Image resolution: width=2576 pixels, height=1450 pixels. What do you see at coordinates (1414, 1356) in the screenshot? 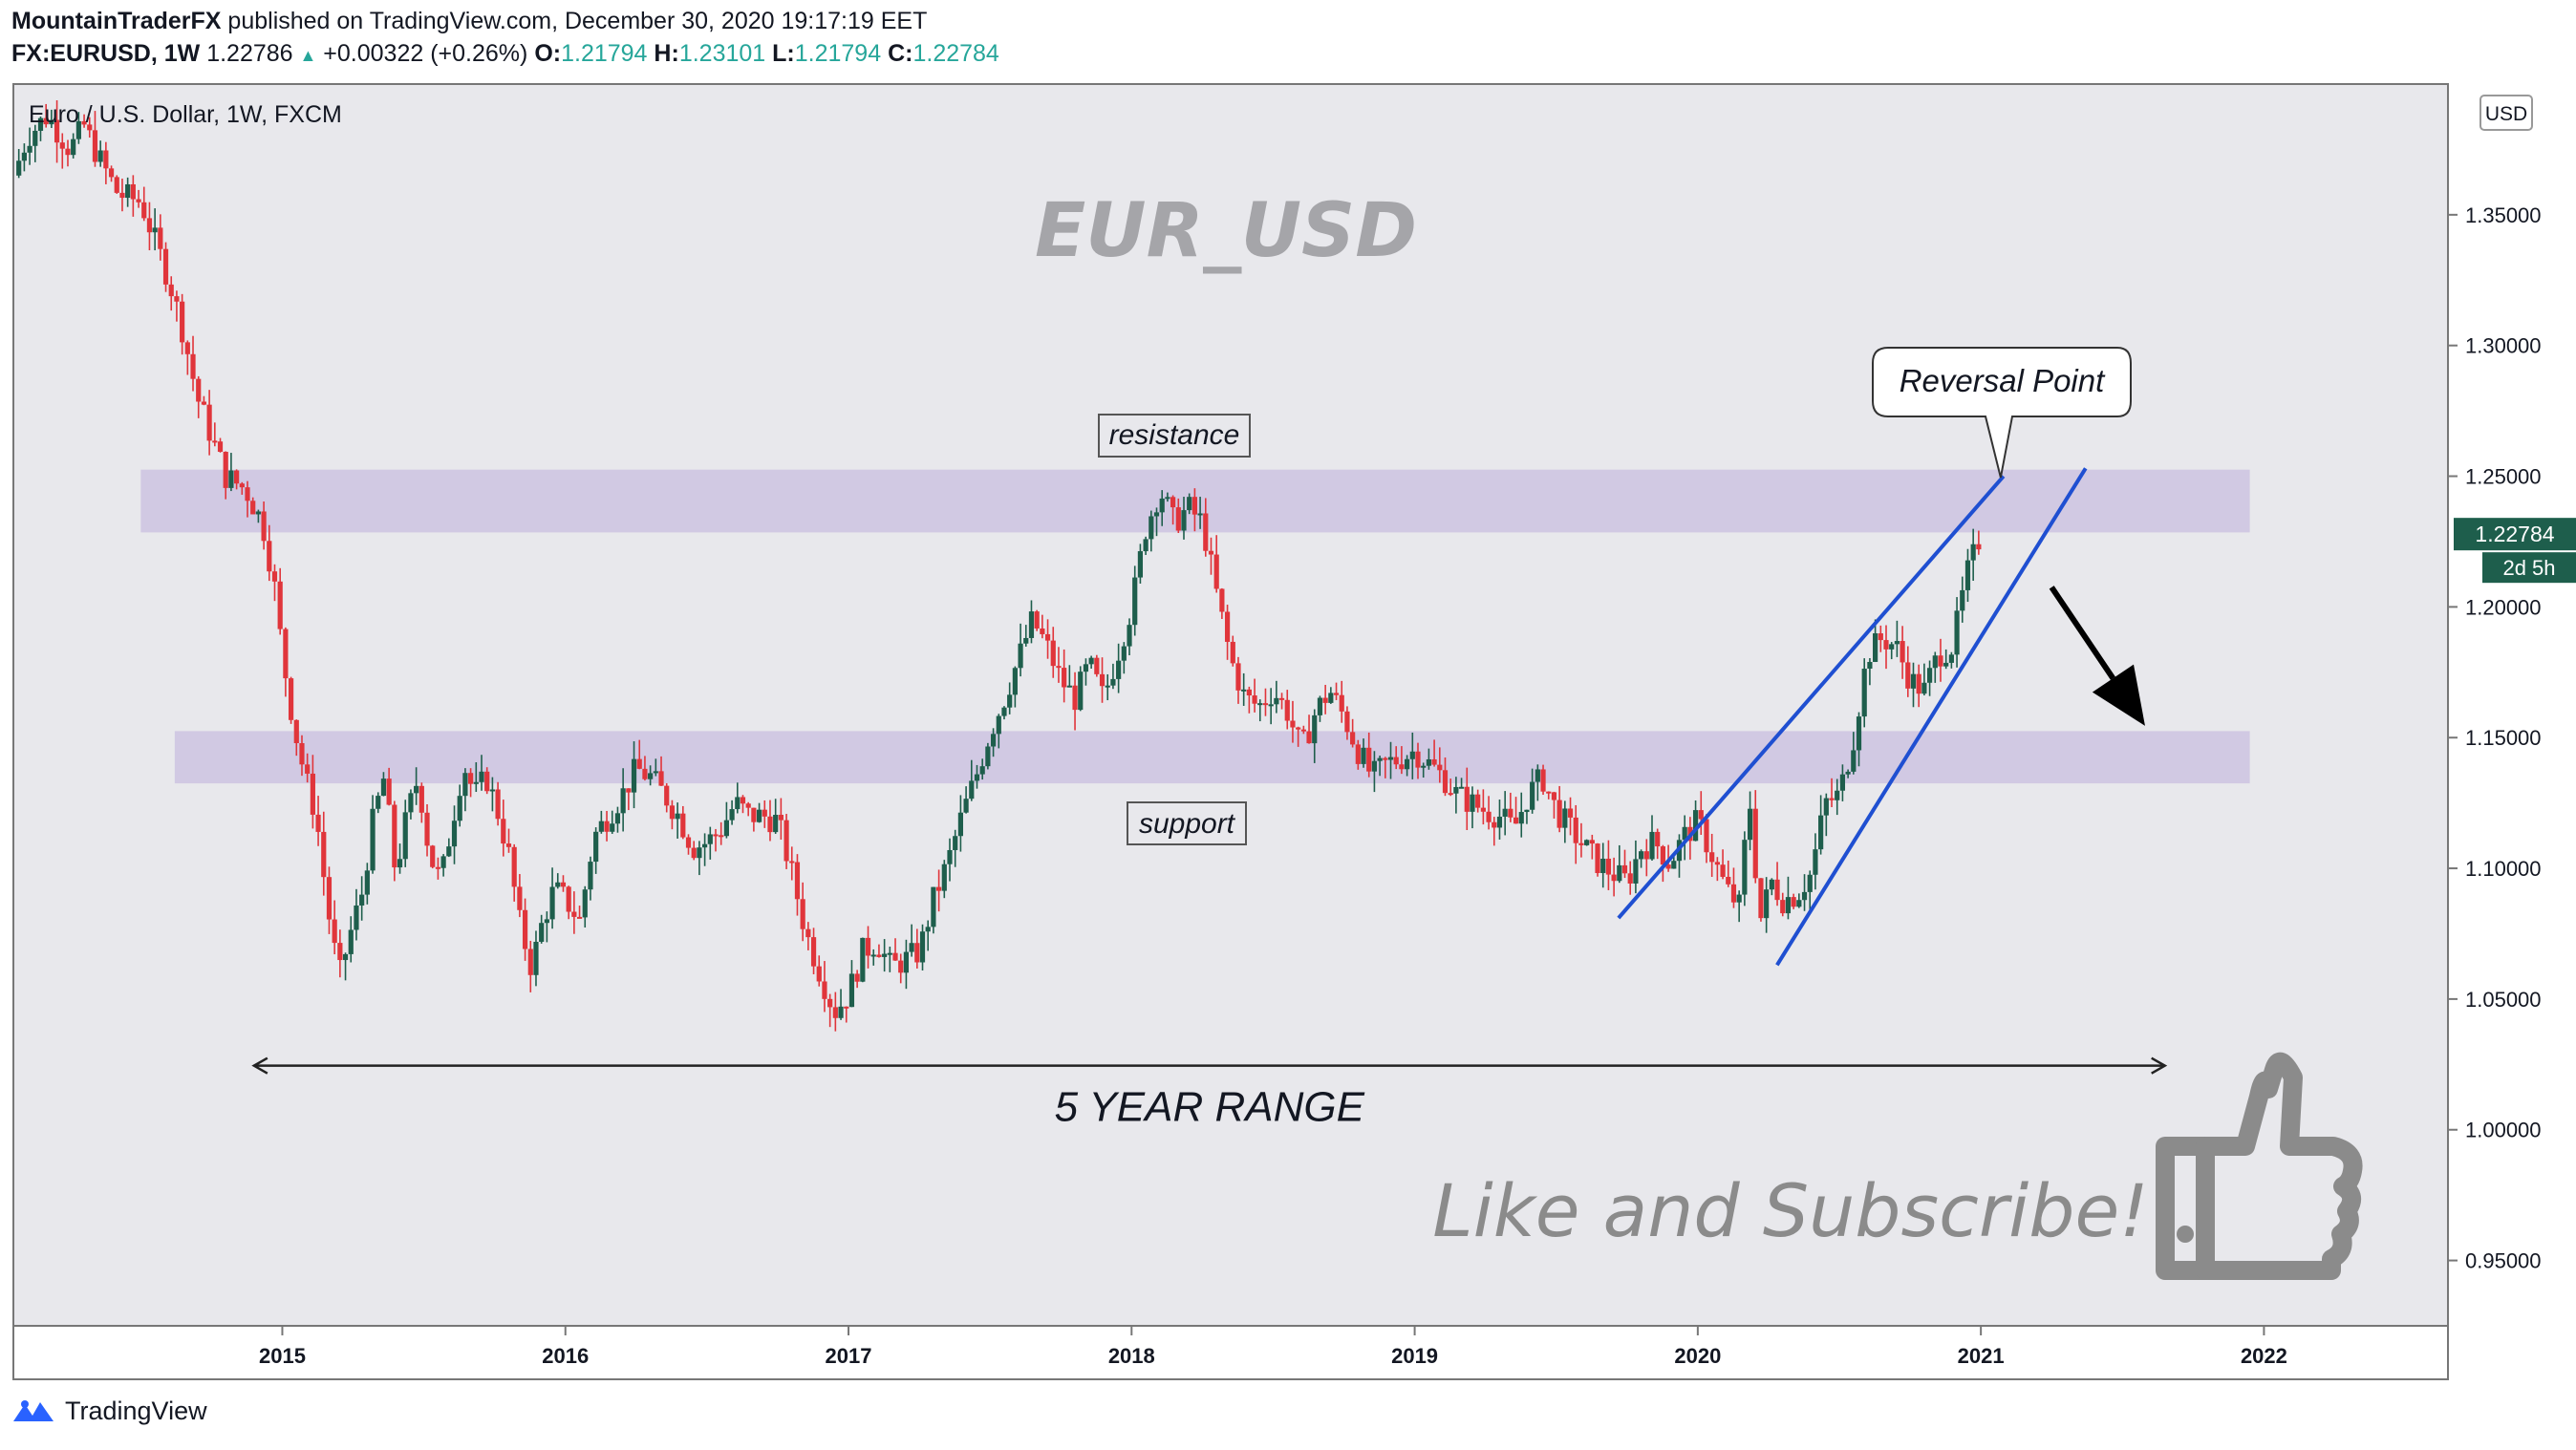
I see `x-tick-label: 2019` at bounding box center [1414, 1356].